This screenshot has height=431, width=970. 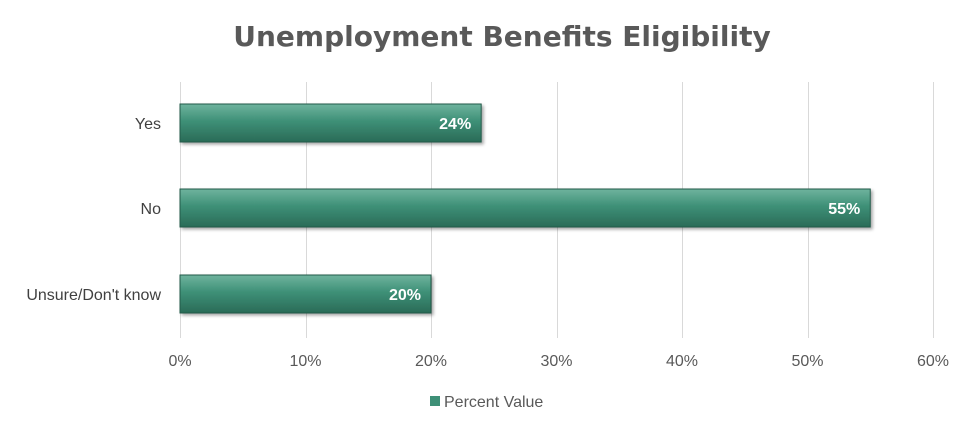 I want to click on data-label: 20%, so click(x=405, y=295).